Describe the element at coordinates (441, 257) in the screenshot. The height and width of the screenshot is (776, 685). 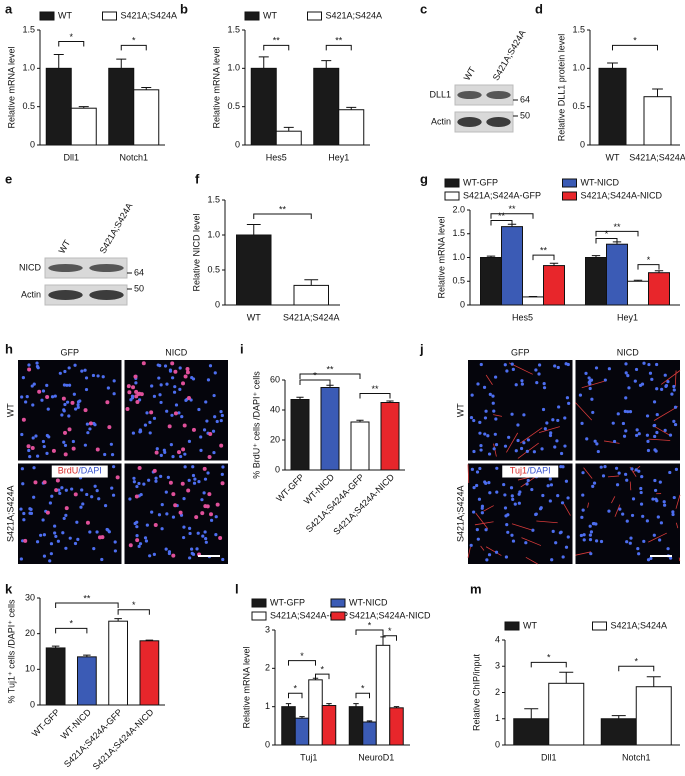
I see `y-axis-label: Relative mRNA level` at that location.